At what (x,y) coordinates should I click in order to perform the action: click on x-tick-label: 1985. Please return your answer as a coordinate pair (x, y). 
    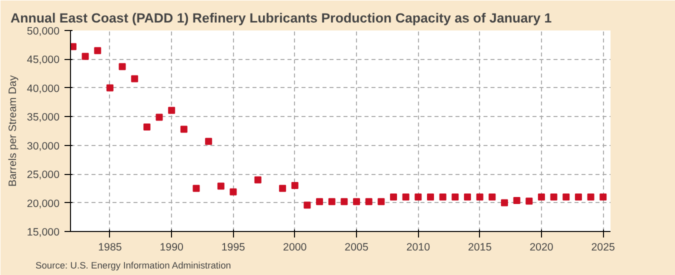
    Looking at the image, I should click on (110, 248).